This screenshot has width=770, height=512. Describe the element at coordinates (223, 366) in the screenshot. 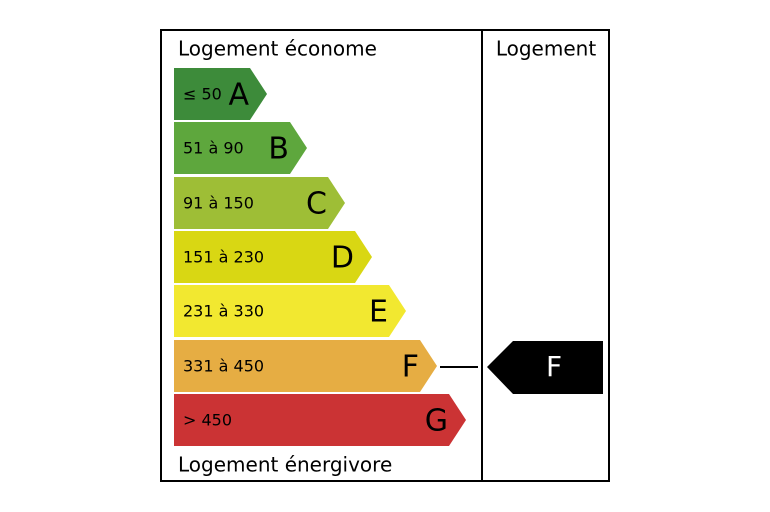

I see `band-range: 331 à 450` at that location.